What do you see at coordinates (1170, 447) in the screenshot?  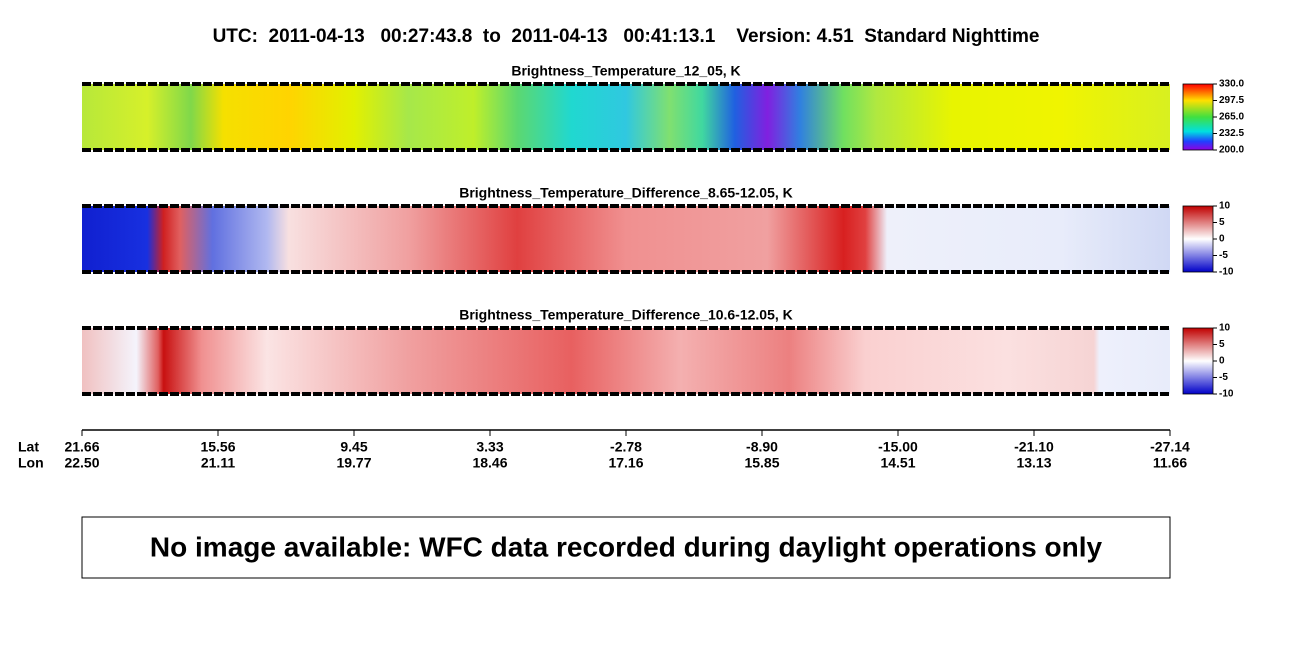 I see `lat-value: -27.14` at bounding box center [1170, 447].